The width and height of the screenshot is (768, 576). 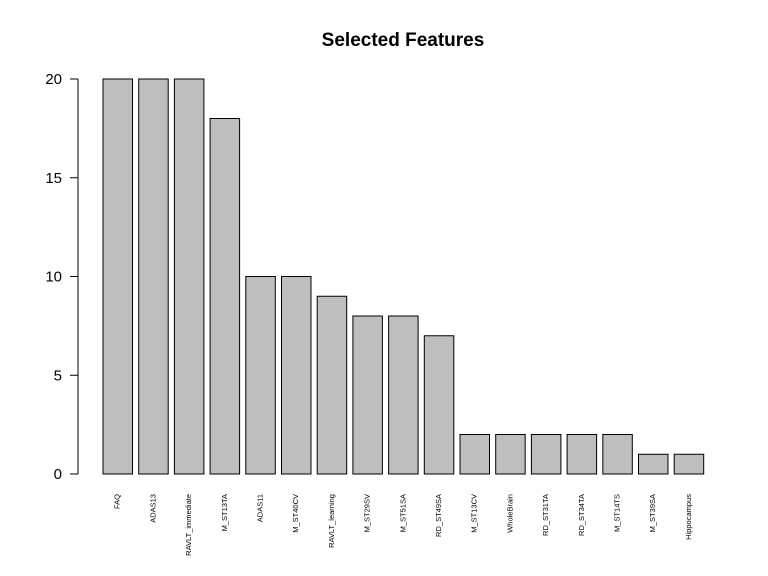 What do you see at coordinates (688, 517) in the screenshot?
I see `x-tick-label: Hippocampus` at bounding box center [688, 517].